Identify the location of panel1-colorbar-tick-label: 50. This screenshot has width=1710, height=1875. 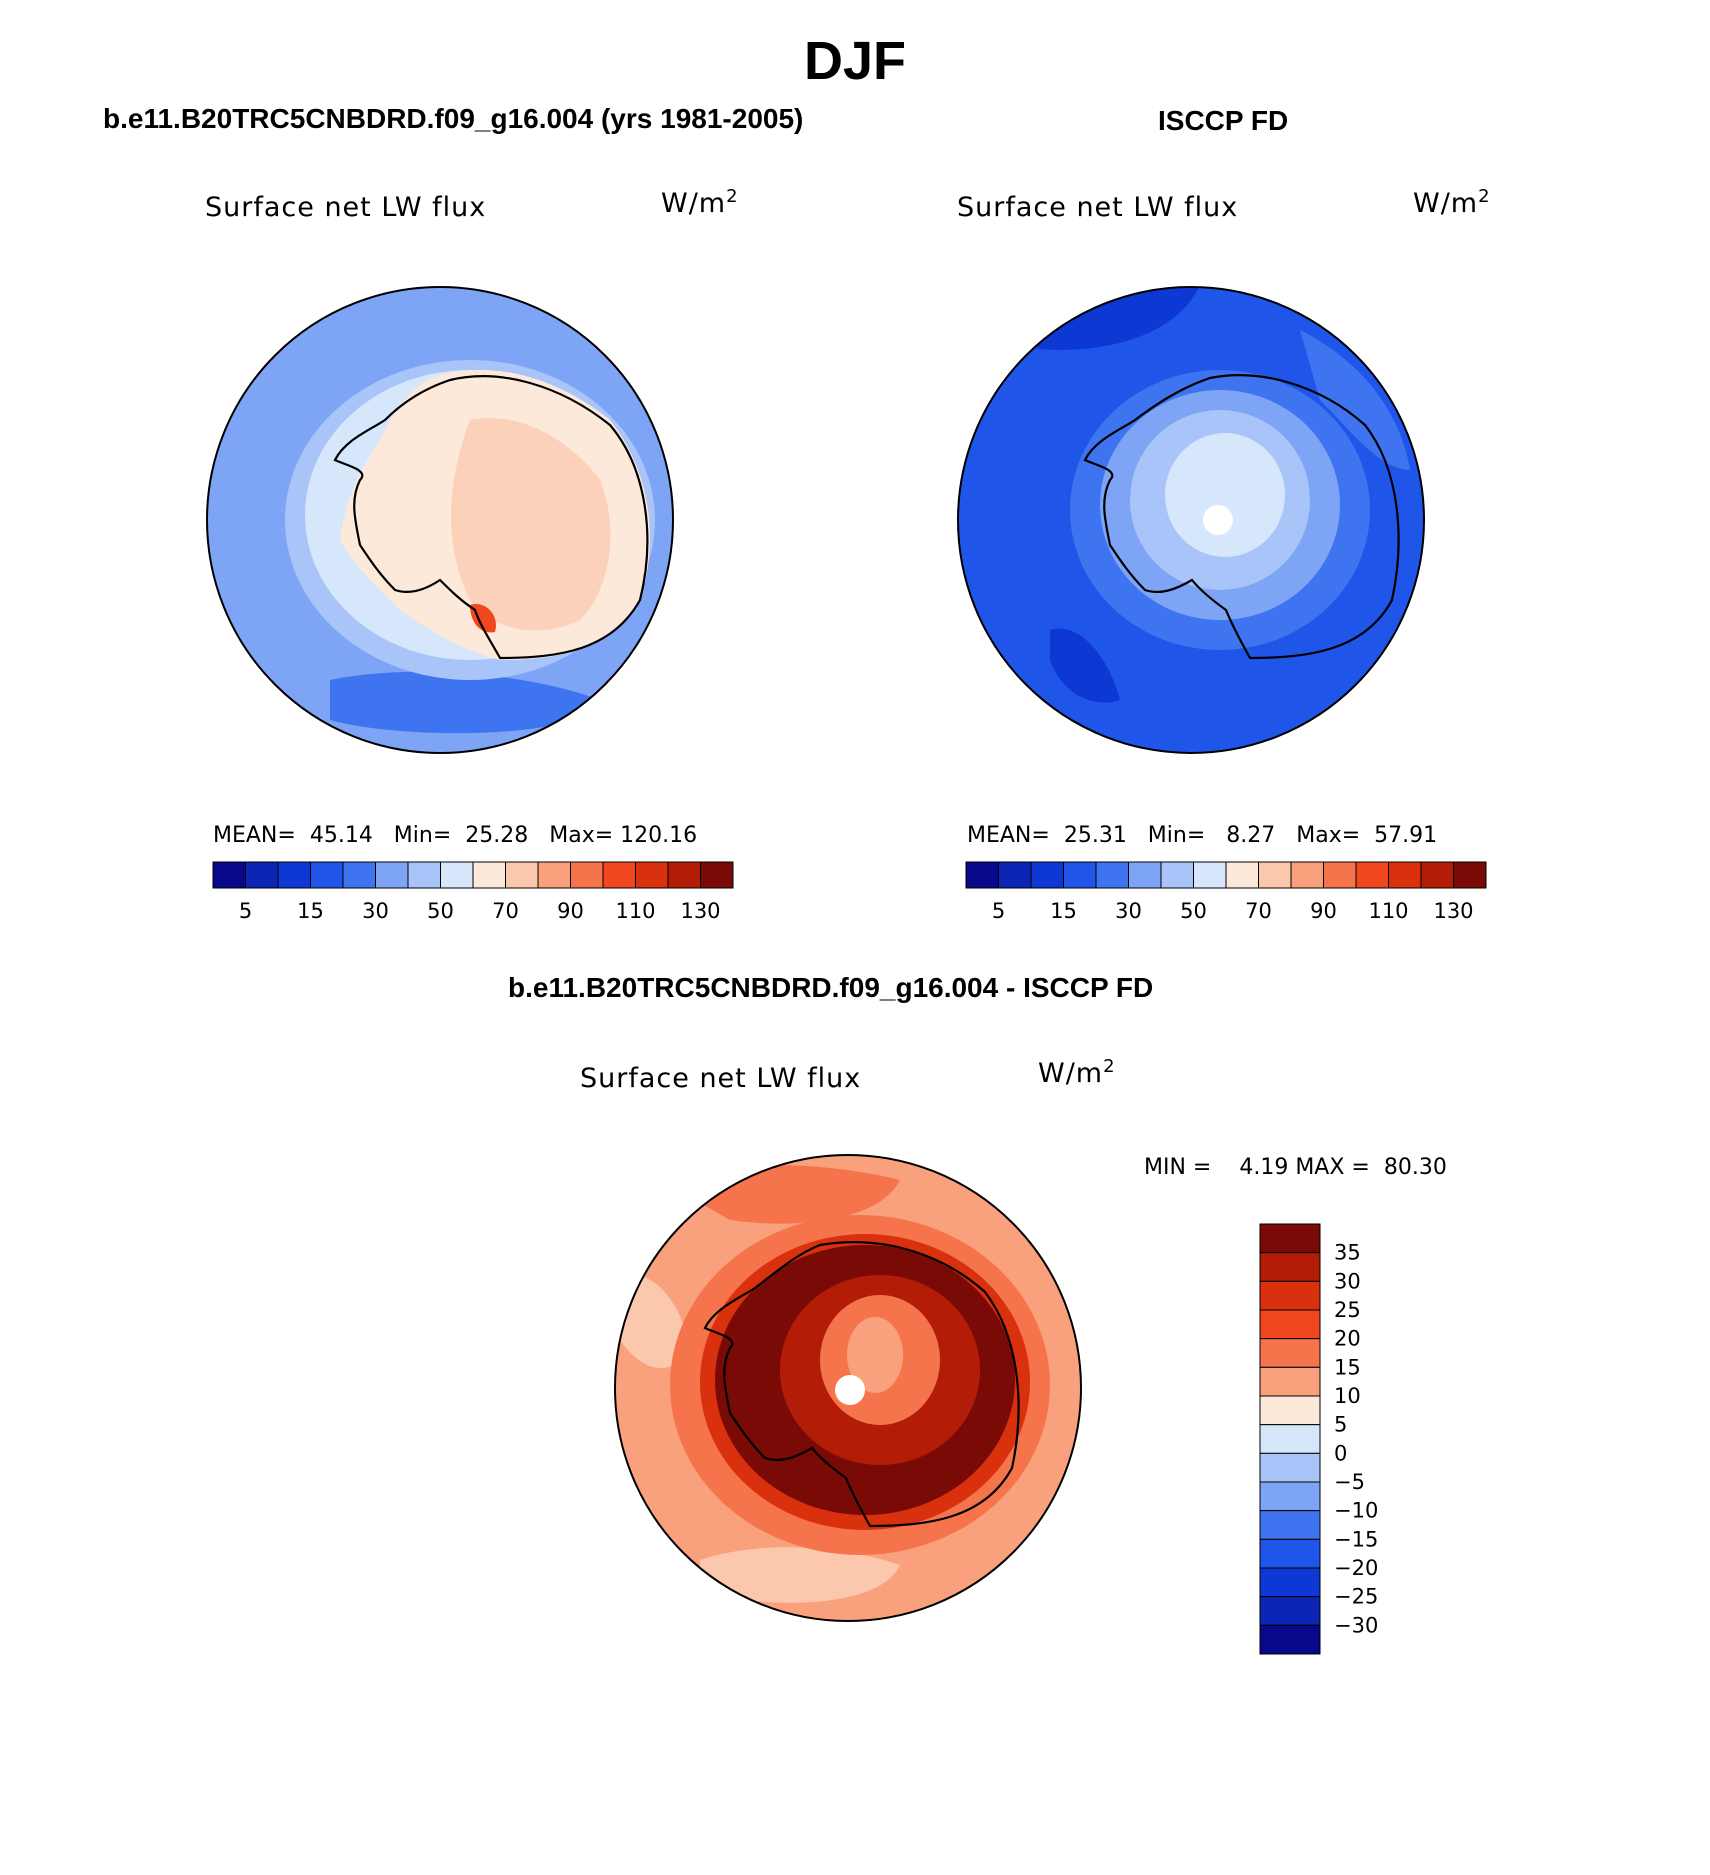
(440, 911).